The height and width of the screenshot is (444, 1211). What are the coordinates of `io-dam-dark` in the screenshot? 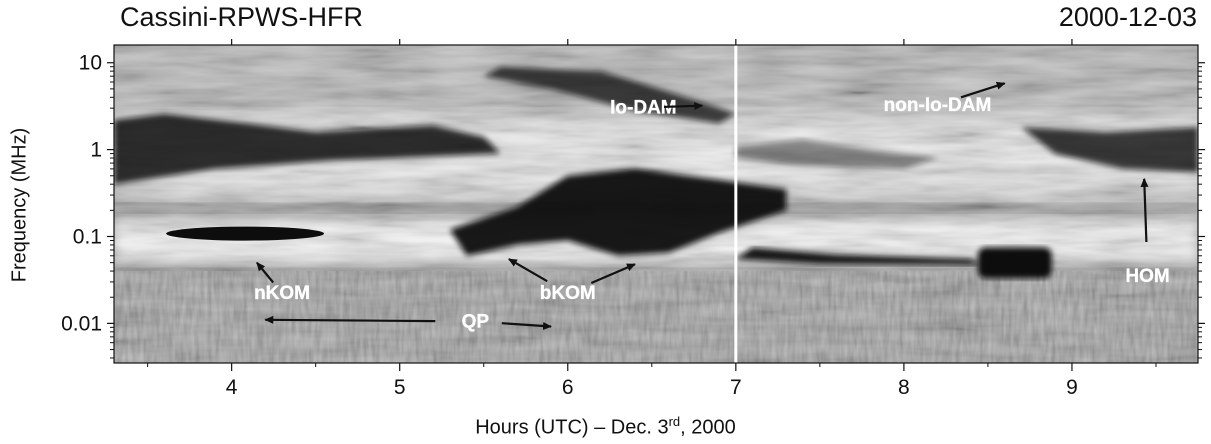 It's located at (609, 95).